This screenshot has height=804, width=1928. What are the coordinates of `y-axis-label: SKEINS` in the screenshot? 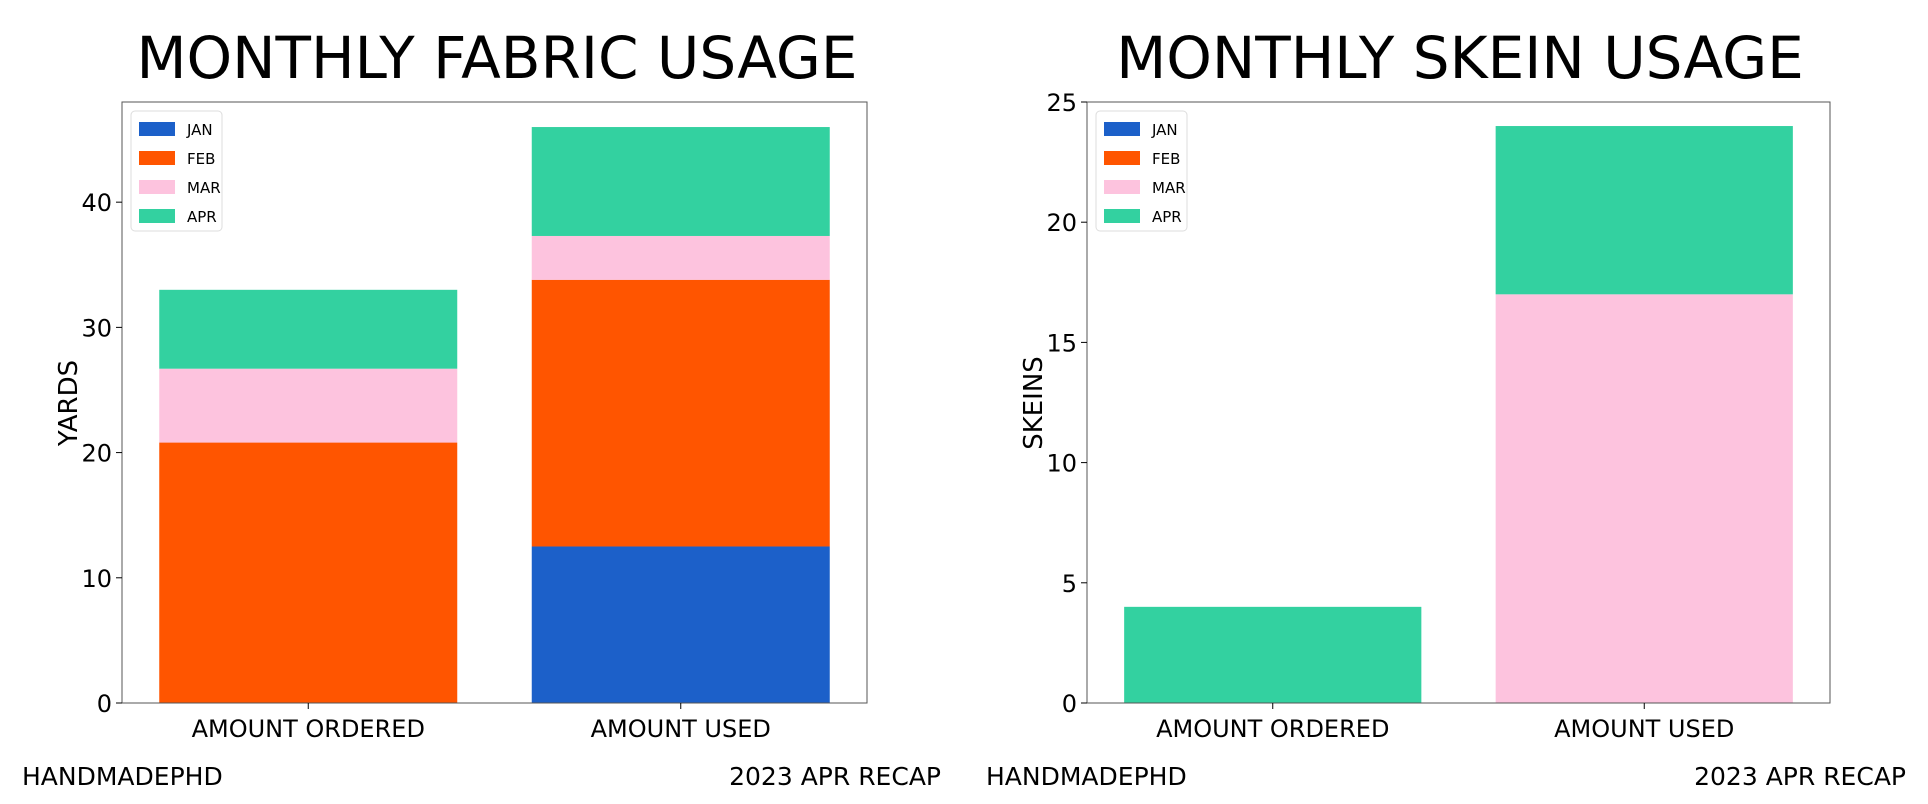 It's located at (1034, 403).